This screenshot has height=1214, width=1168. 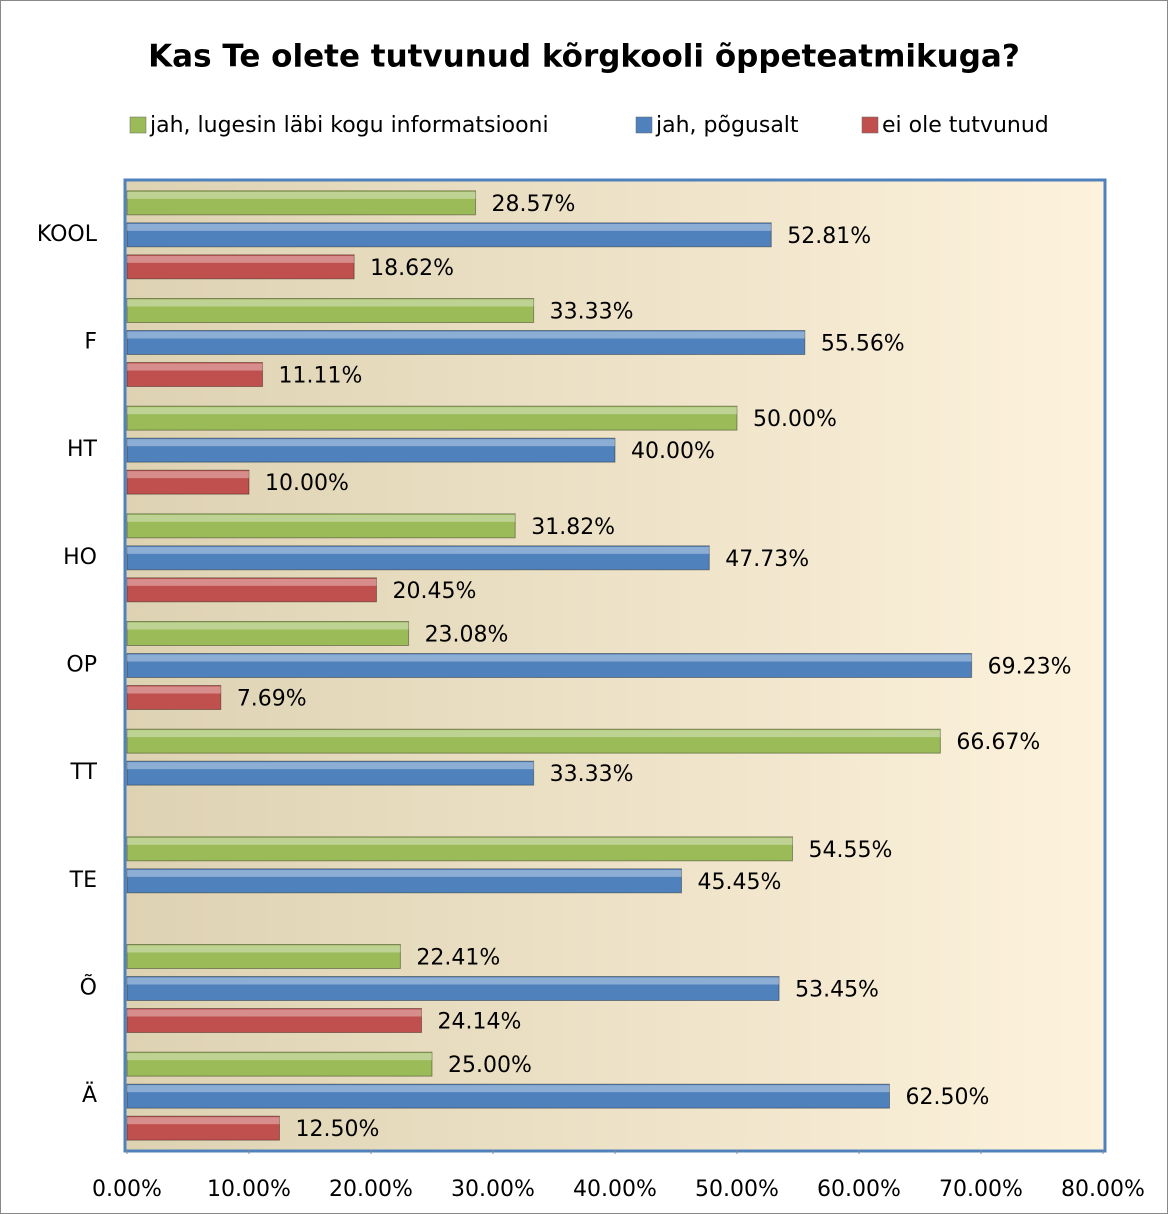 What do you see at coordinates (82, 449) in the screenshot?
I see `y-tick-label: HT` at bounding box center [82, 449].